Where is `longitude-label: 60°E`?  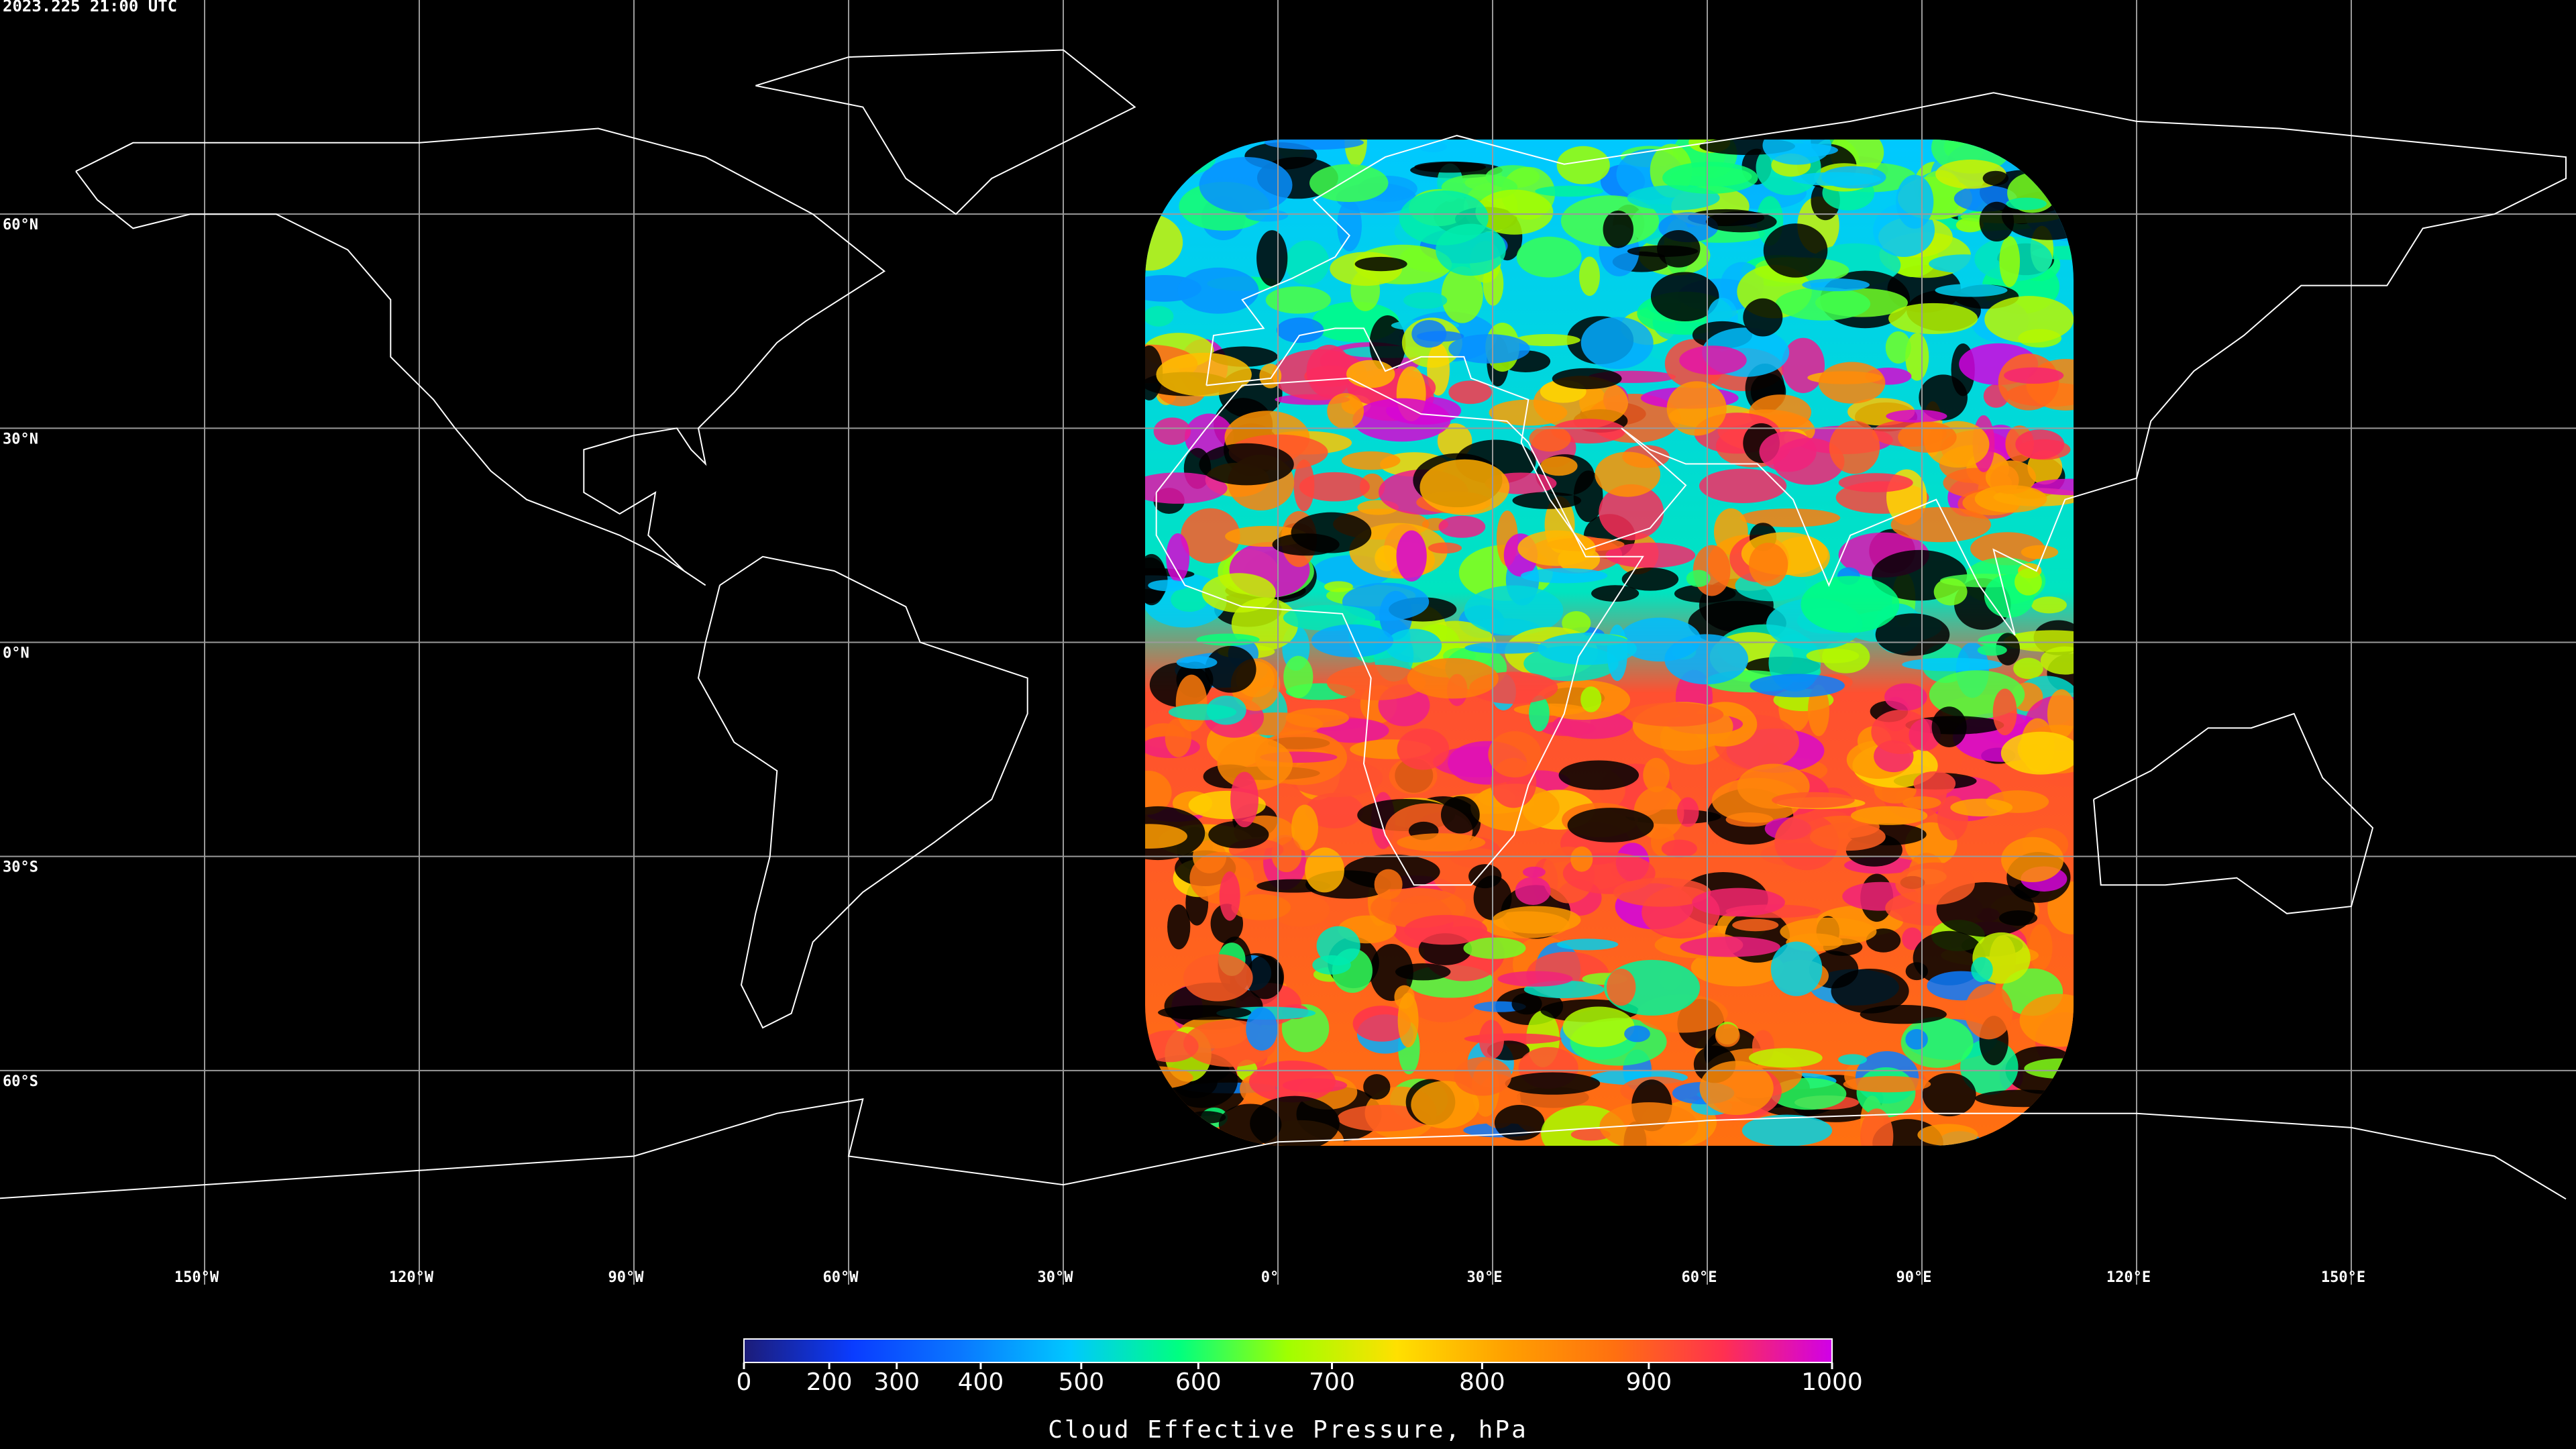 longitude-label: 60°E is located at coordinates (1699, 1277).